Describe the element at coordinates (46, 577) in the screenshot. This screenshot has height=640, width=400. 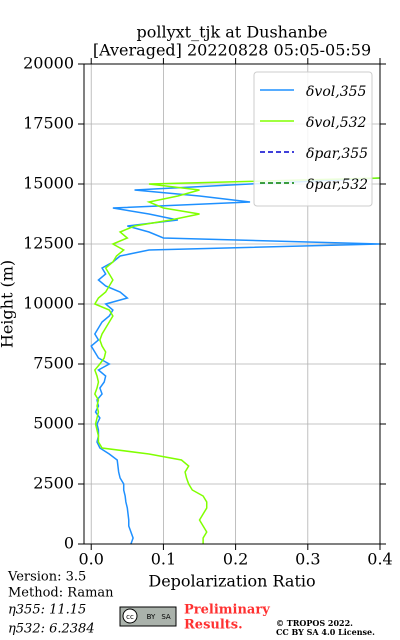
I see `version: Version: 3.5` at that location.